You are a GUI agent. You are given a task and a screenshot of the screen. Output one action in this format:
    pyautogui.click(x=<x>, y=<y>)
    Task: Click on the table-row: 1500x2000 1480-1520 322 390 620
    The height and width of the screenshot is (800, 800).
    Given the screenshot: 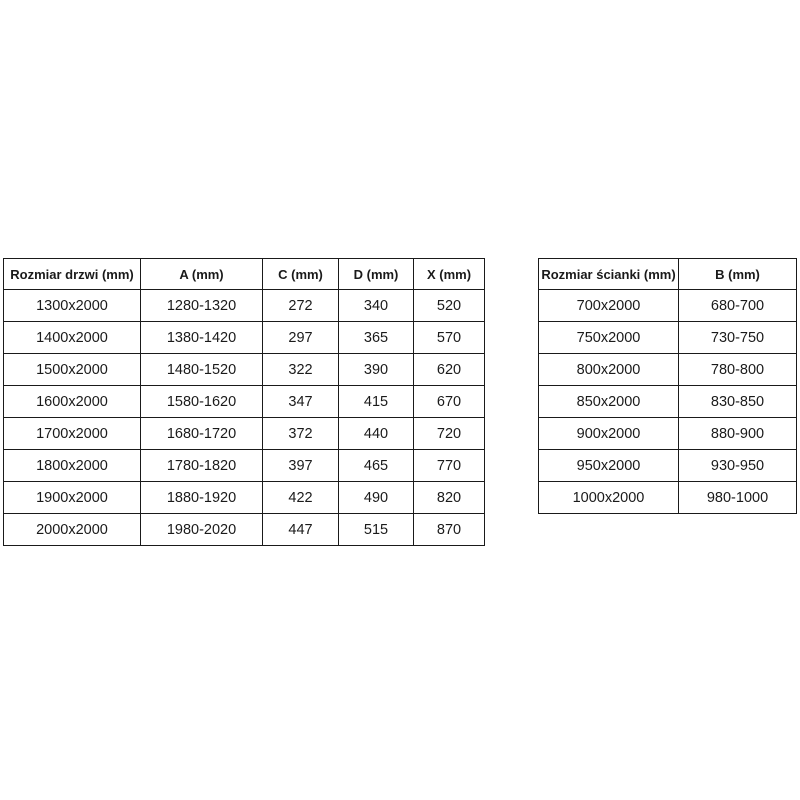 What is the action you would take?
    pyautogui.click(x=244, y=369)
    